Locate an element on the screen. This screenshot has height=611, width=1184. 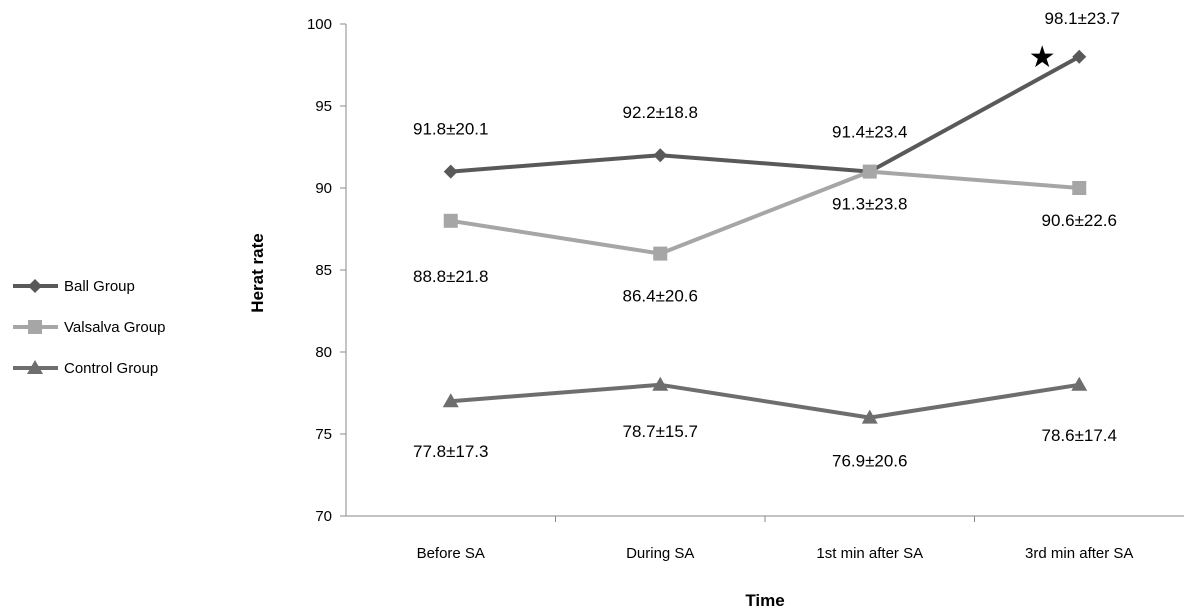
data-label: 77.8±17.3 is located at coordinates (451, 451).